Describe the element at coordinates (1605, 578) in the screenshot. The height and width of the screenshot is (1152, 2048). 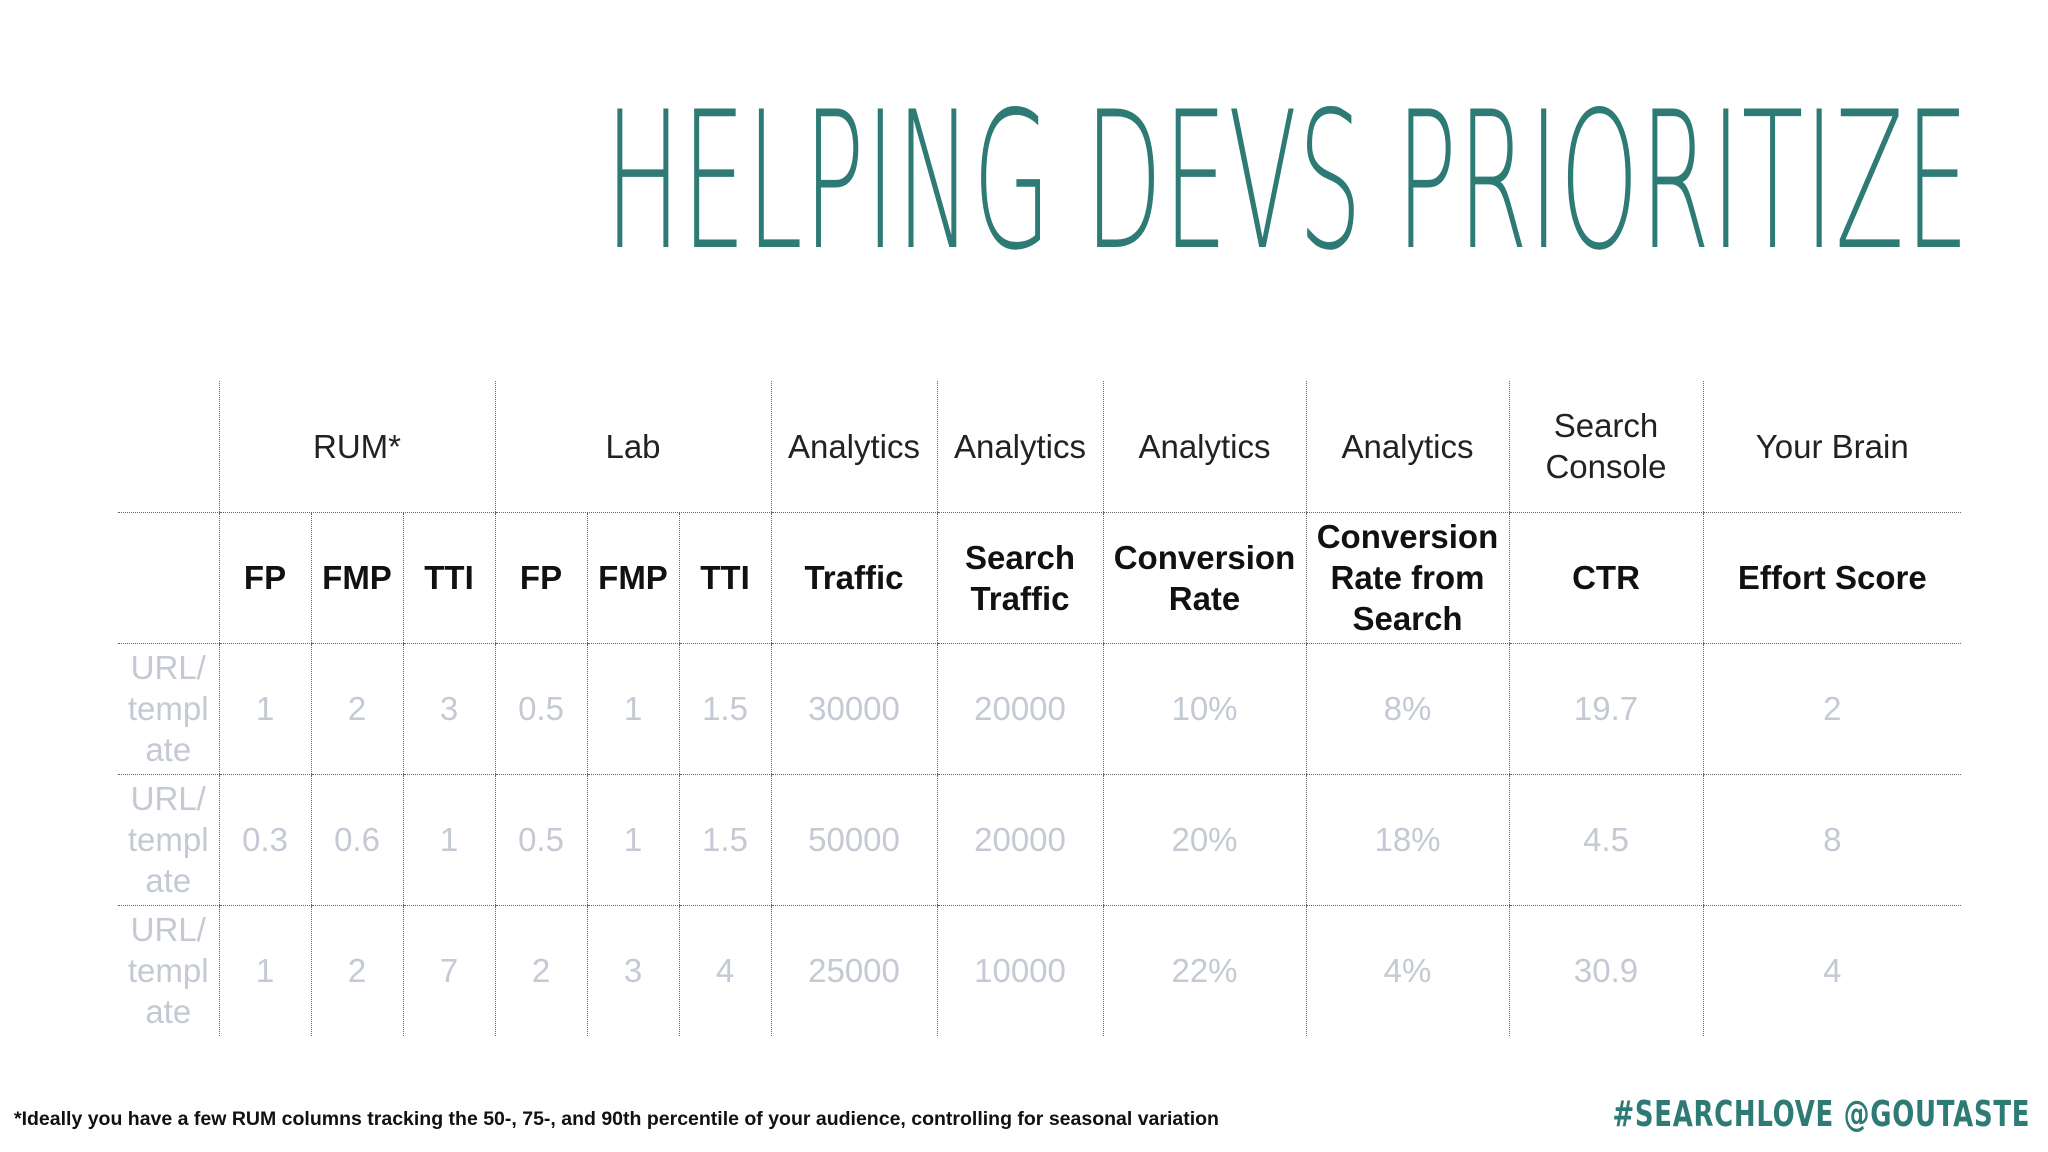
I see `metric-ctr: CTR` at that location.